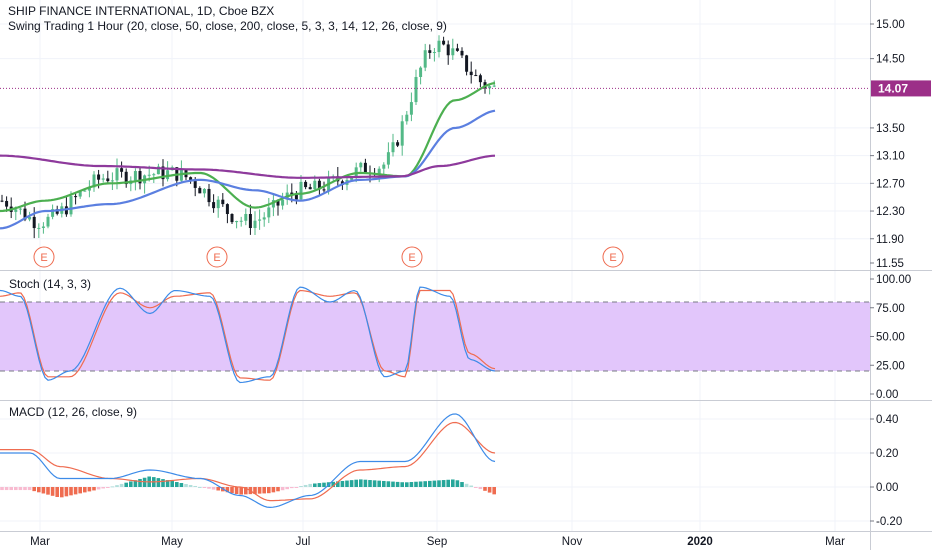  Describe the element at coordinates (835, 542) in the screenshot. I see `time-tick-label: Mar` at that location.